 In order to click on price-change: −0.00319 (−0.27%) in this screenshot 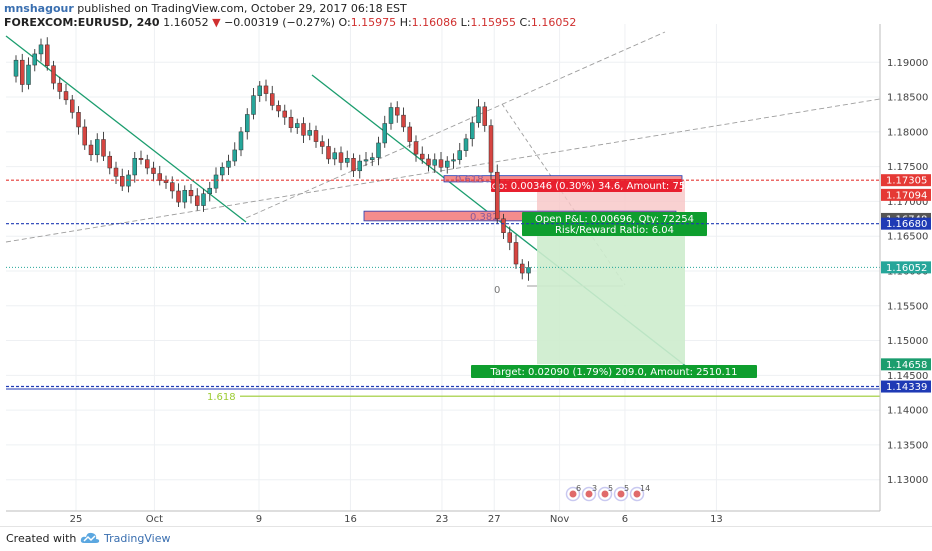, I will do `click(280, 22)`.